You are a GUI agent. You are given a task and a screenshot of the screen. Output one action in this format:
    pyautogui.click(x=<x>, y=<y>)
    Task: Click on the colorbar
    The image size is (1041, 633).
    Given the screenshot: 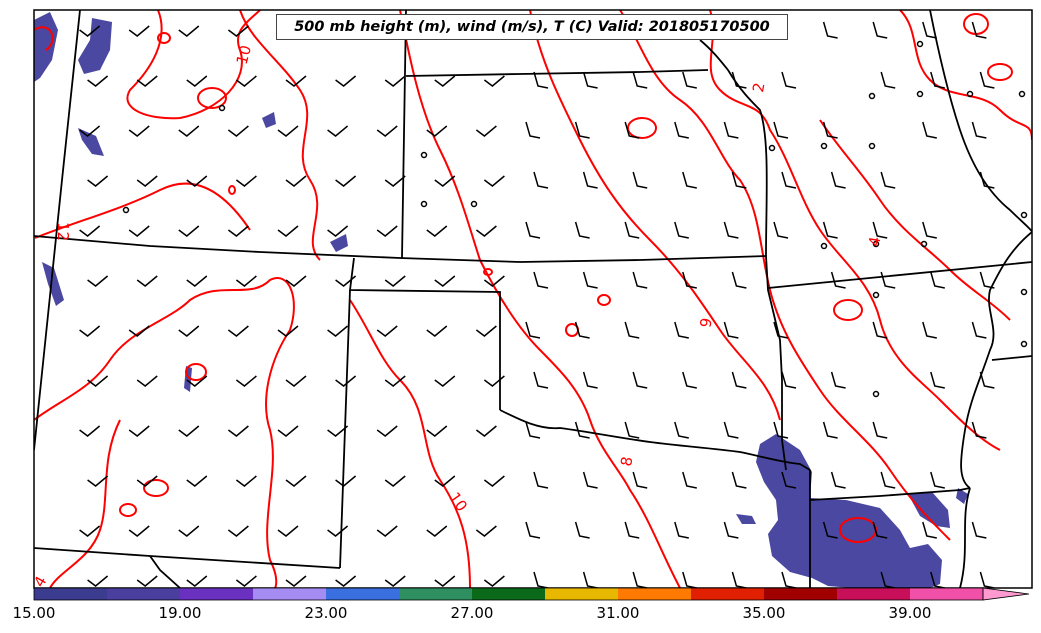 What is the action you would take?
    pyautogui.click(x=531, y=594)
    